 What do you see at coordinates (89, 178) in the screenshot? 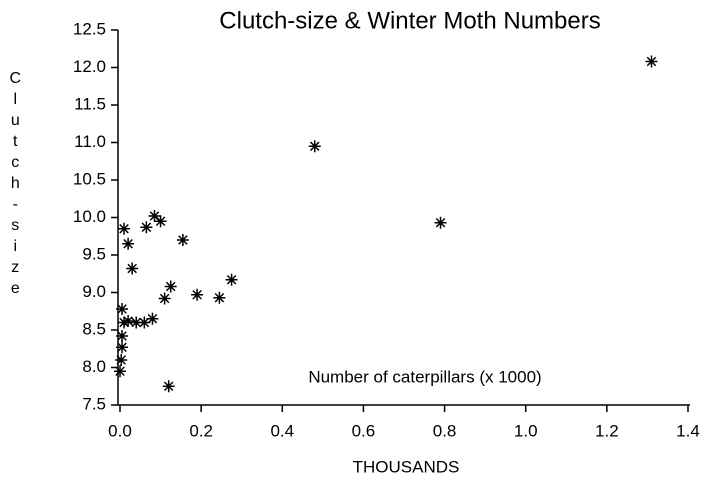
I see `y-tick-label: 10.5` at bounding box center [89, 178].